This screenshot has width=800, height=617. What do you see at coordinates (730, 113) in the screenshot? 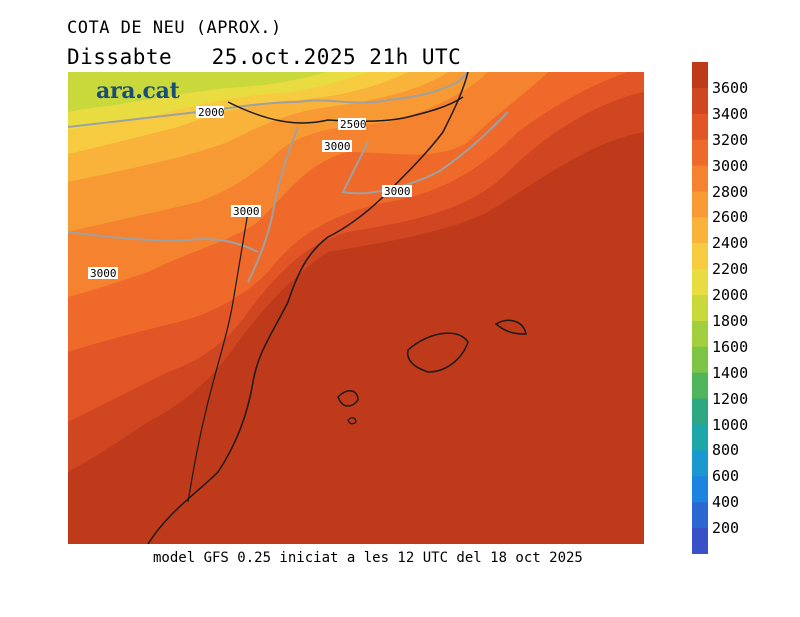
I see `legend-tick-label: 3400` at bounding box center [730, 113].